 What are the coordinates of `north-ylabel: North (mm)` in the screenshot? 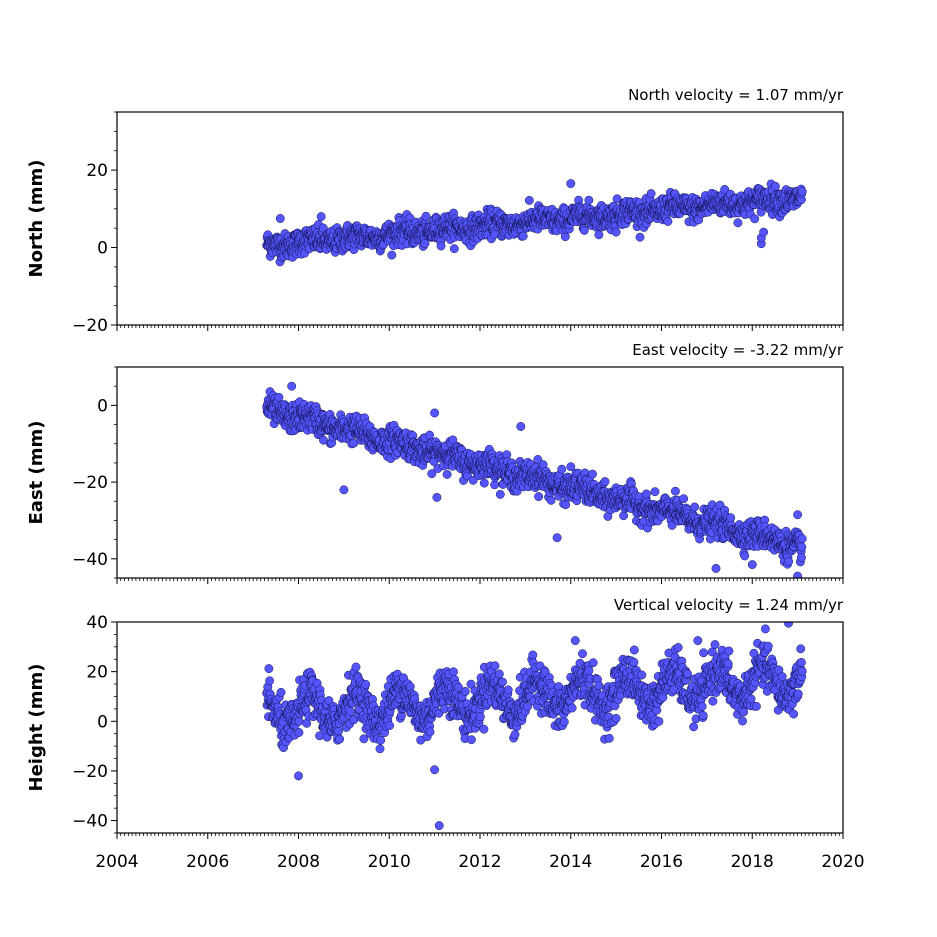 It's located at (36, 219).